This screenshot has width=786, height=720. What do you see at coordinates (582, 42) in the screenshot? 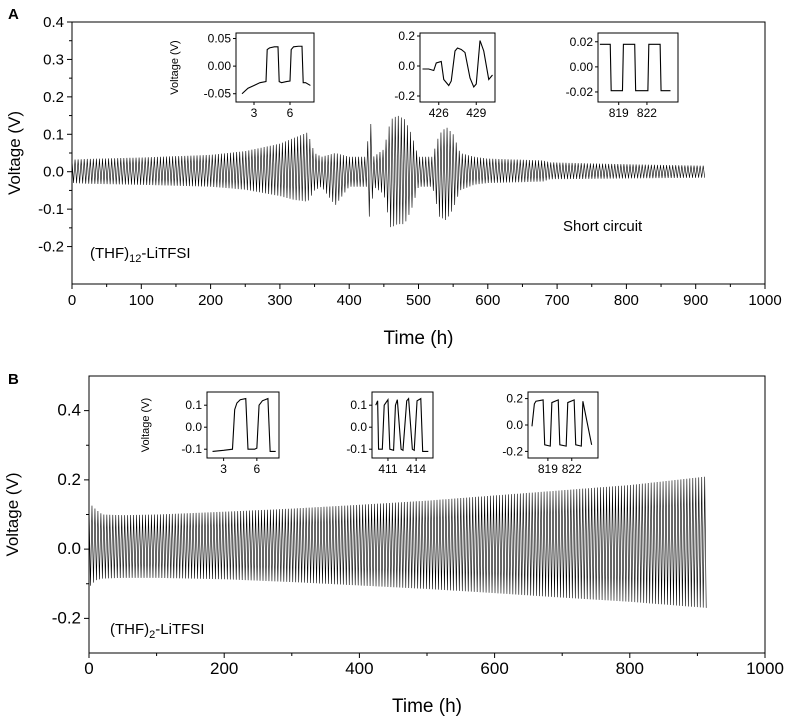
I see `inset-y-tick-label: 0.02` at bounding box center [582, 42].